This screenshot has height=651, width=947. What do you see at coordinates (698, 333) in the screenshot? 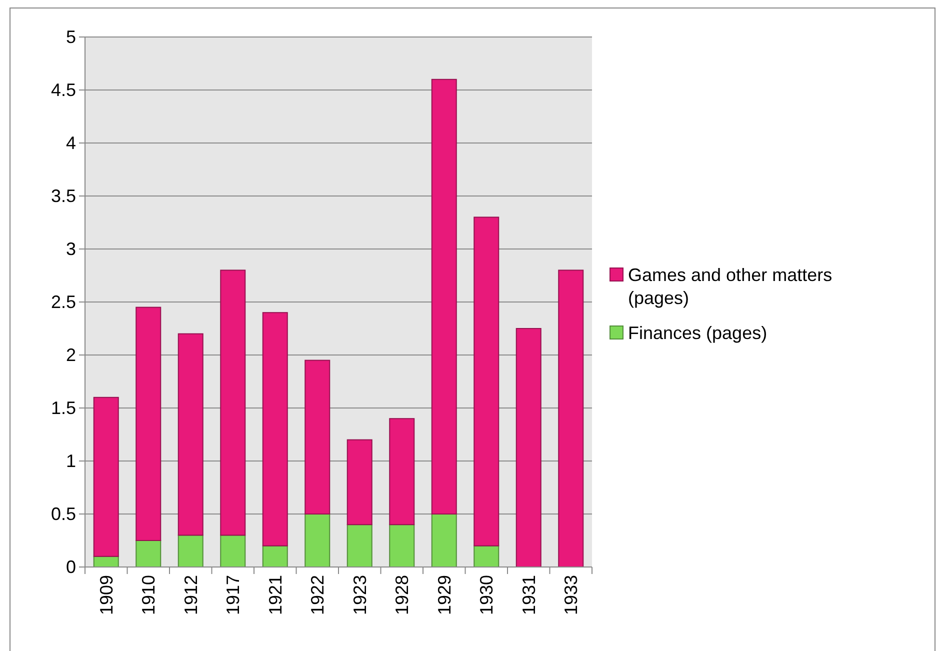
I see `legend-label: Finances (pages)` at bounding box center [698, 333].